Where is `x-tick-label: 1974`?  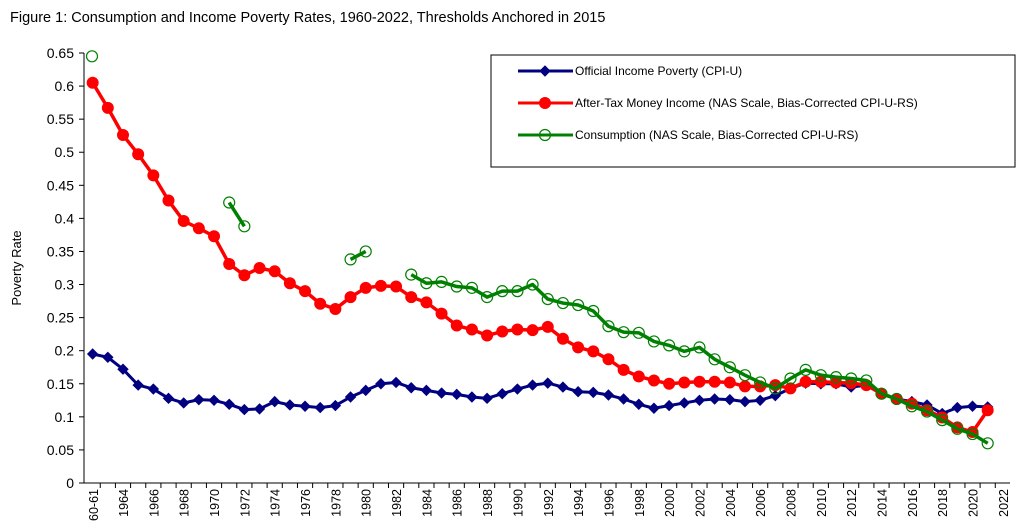
x-tick-label: 1974 is located at coordinates (276, 503).